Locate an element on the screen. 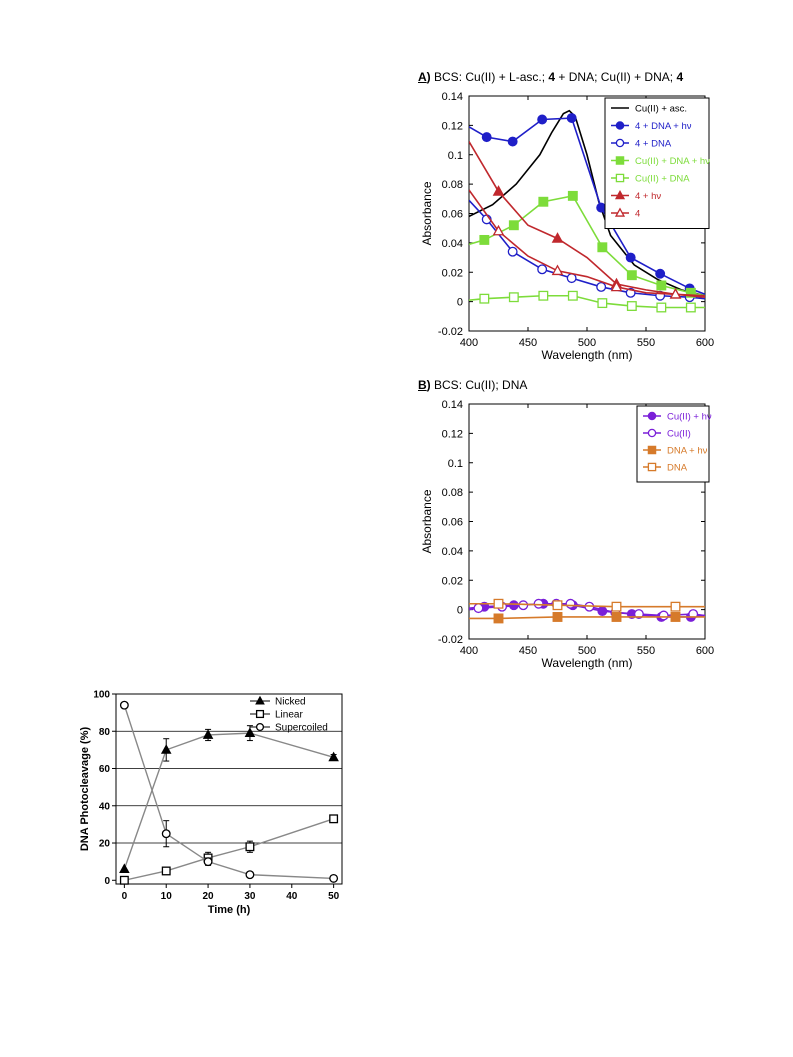 This screenshot has height=1057, width=793. y-tick-label: 0.02 is located at coordinates (452, 581).